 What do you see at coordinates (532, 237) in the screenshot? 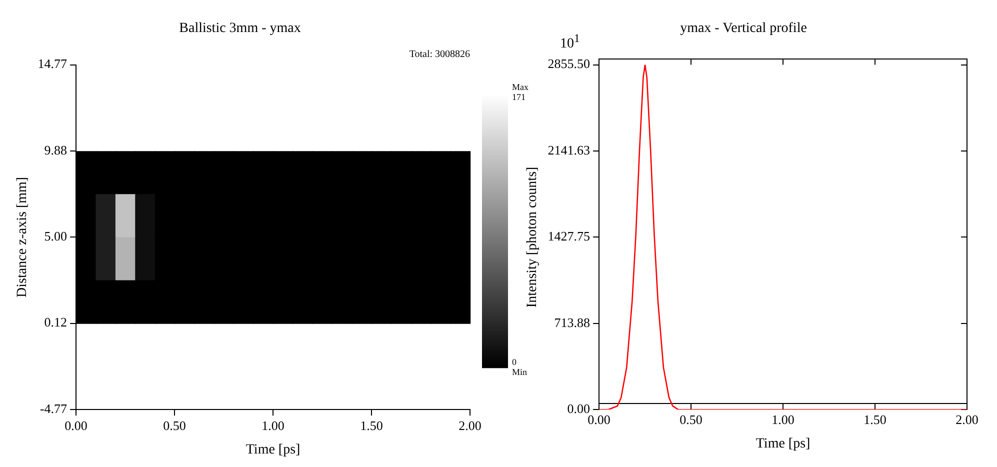
I see `y-axis-title: Intensity [photon counts]` at bounding box center [532, 237].